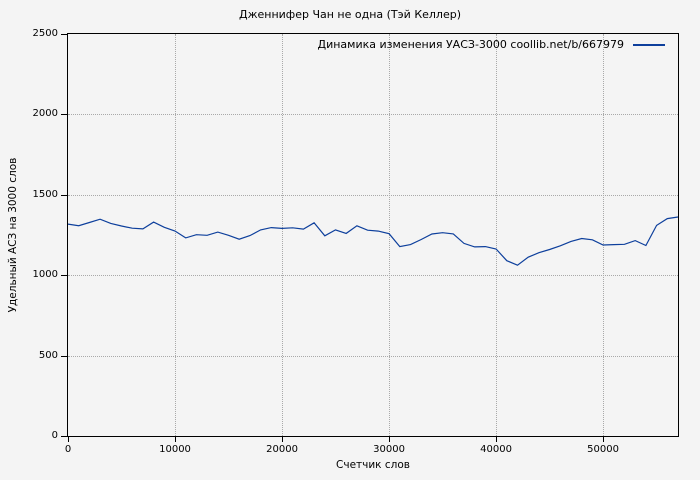  I want to click on y-tick-label: 1500, so click(45, 194).